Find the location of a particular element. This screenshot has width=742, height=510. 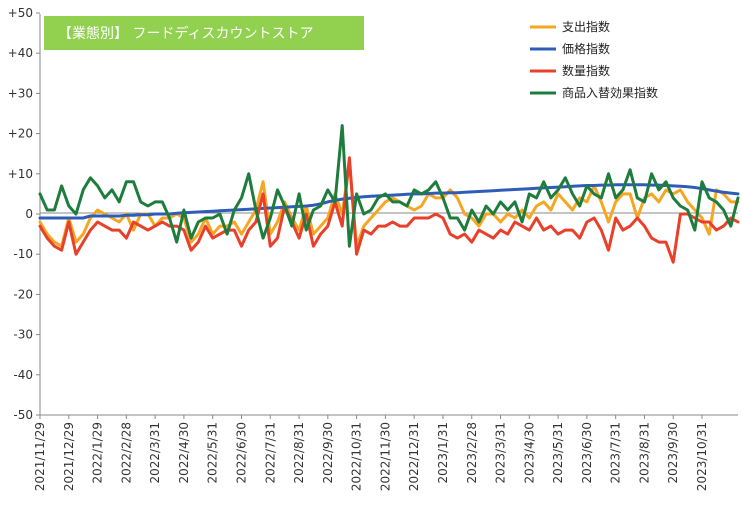

legend-label-2: 数量指数 is located at coordinates (586, 70).